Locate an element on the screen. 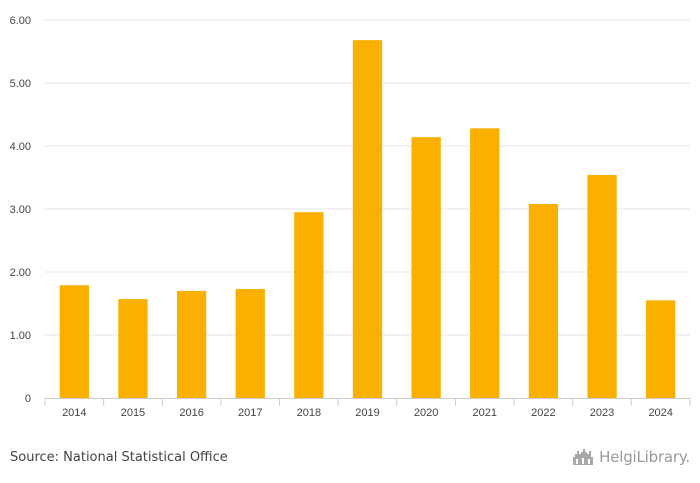  y-tick-label: 5.00 is located at coordinates (20, 84).